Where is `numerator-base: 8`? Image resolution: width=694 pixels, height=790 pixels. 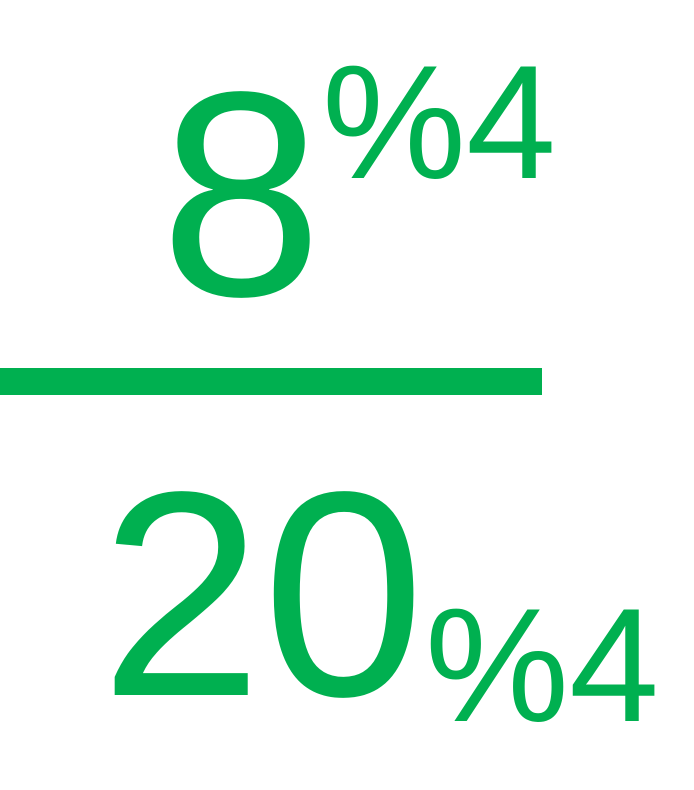 numerator-base: 8 is located at coordinates (241, 194).